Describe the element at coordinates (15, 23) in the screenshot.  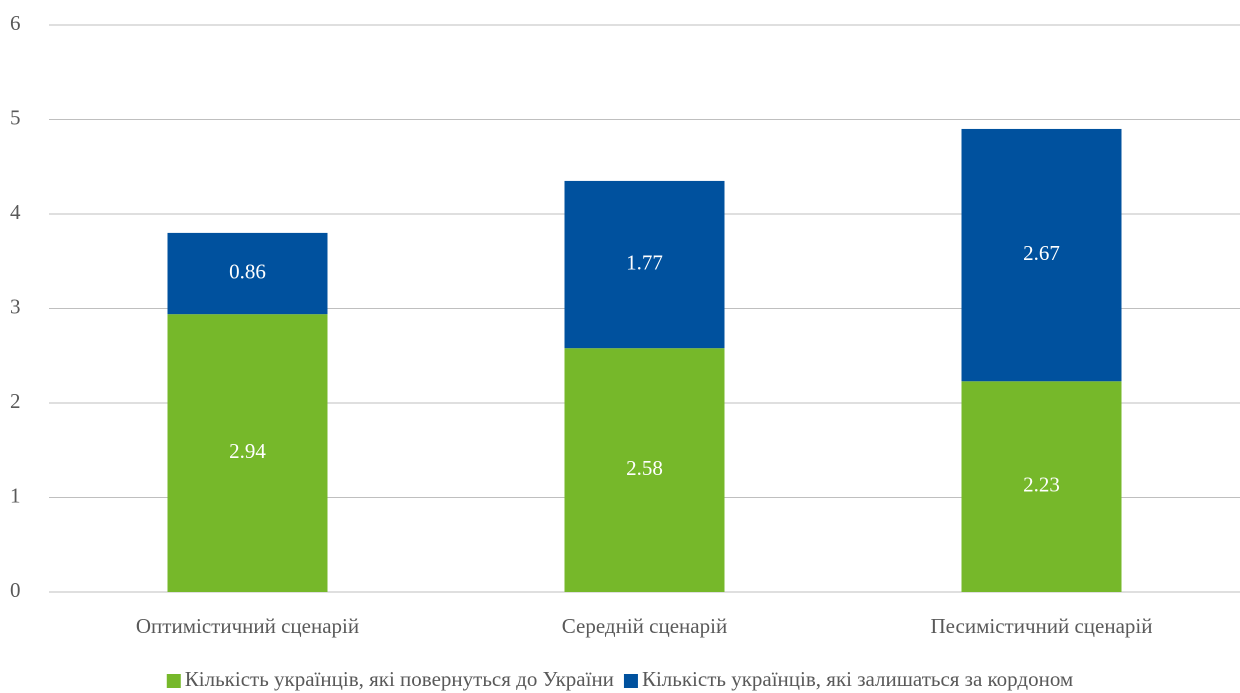
I see `y-tick-label: 6` at that location.